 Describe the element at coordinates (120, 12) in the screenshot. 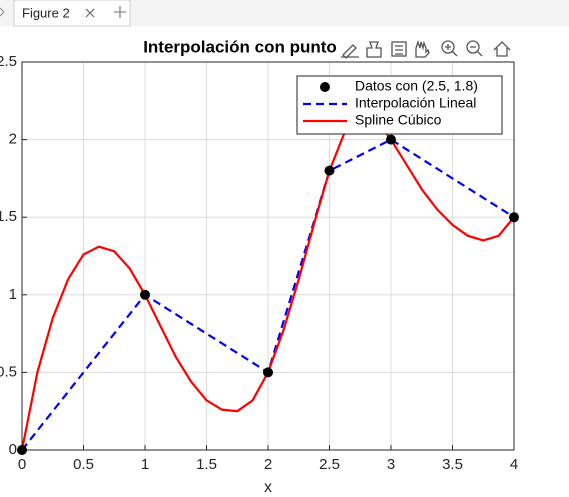

I see `add-tab-icon` at that location.